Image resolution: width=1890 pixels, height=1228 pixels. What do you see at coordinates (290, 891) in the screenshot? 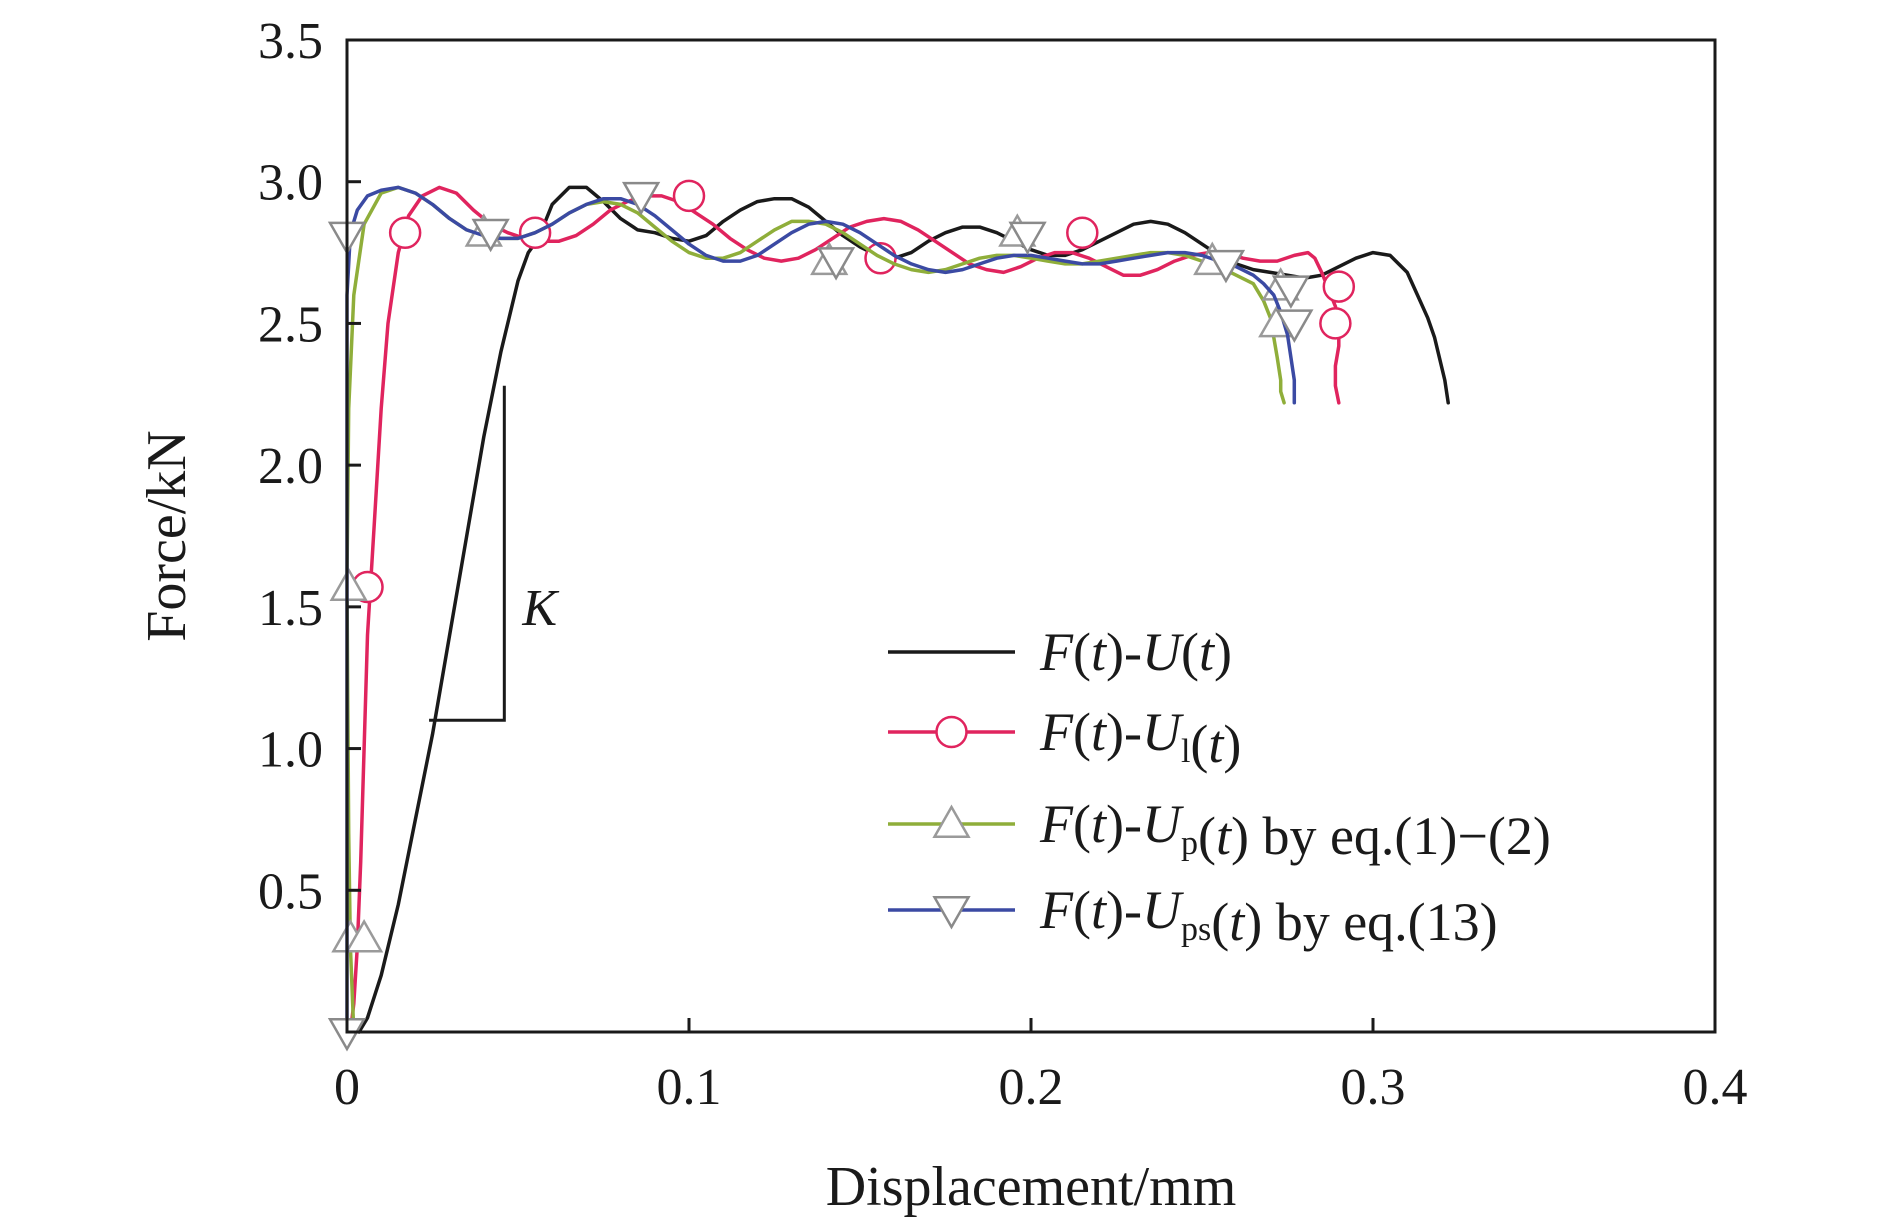
I see `y-tick-label: 0.5` at bounding box center [290, 891].